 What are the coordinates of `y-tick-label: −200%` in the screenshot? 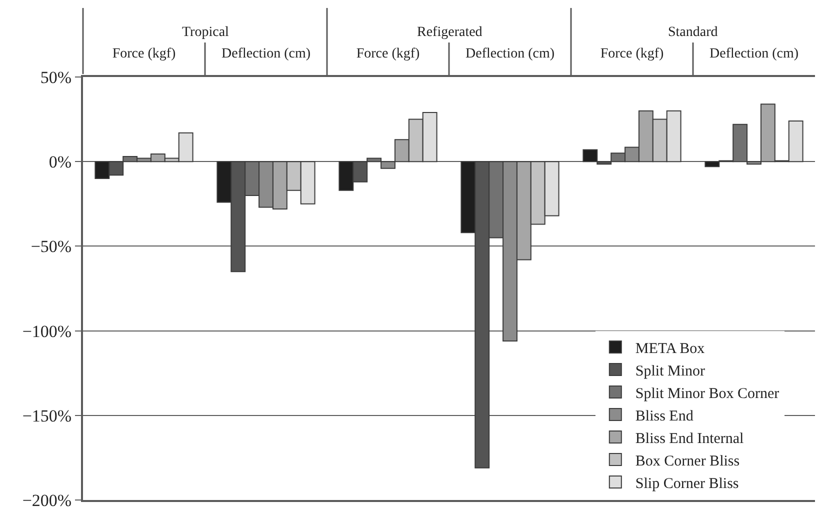 It's located at (47, 500).